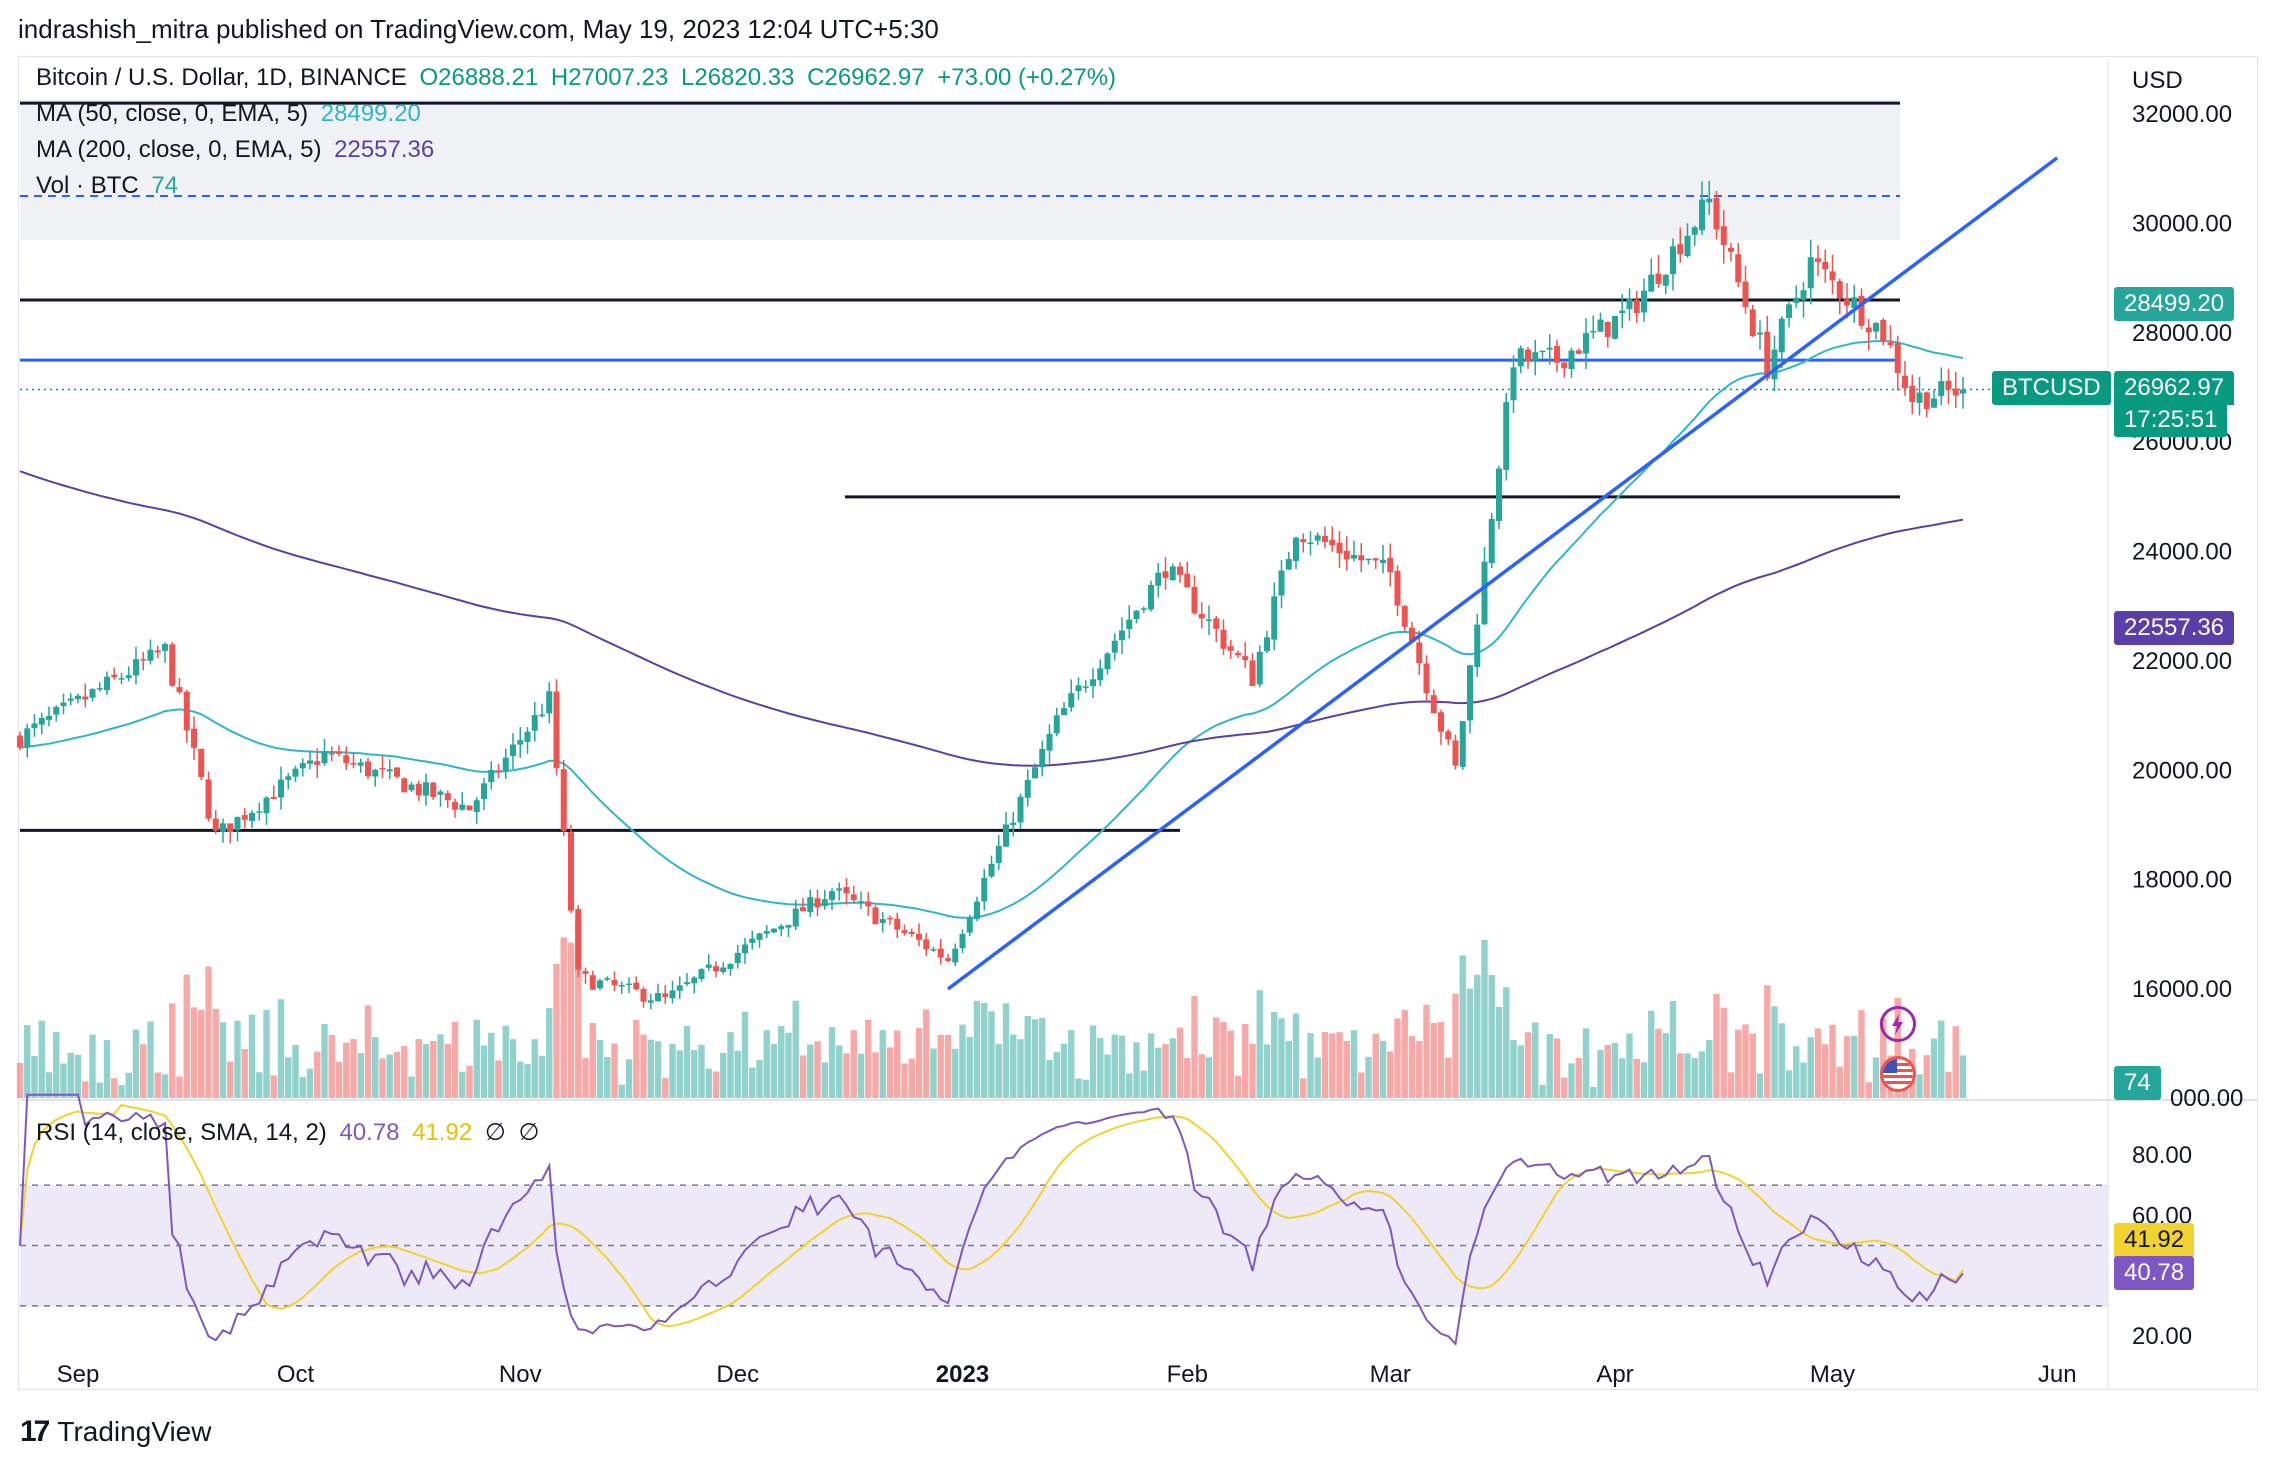 The image size is (2276, 1468). What do you see at coordinates (231, 114) in the screenshot?
I see `ma50-legend: MA (50, close, 0, EMA, 5) 28499.20` at bounding box center [231, 114].